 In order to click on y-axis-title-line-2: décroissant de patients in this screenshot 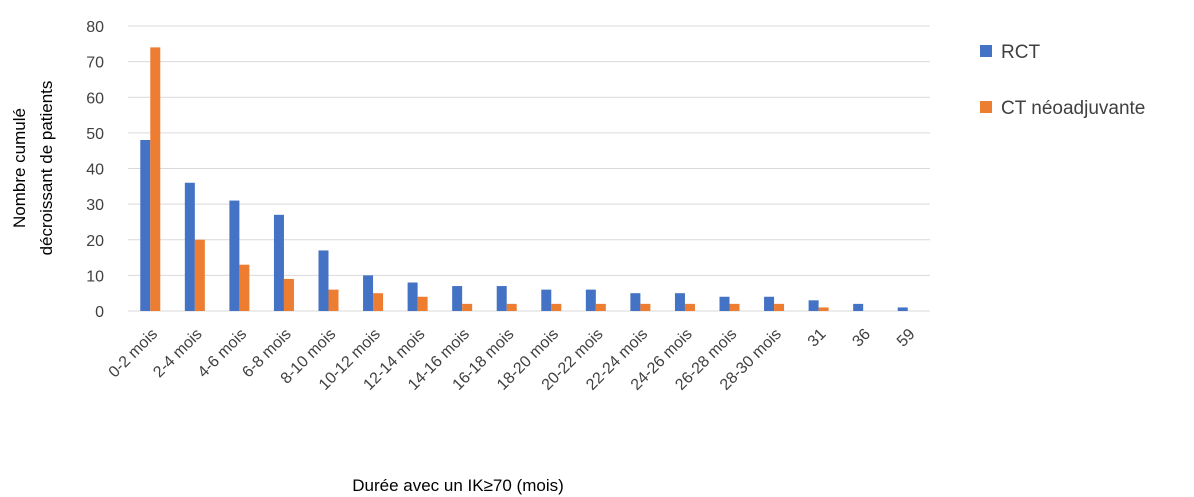, I will do `click(46, 168)`.